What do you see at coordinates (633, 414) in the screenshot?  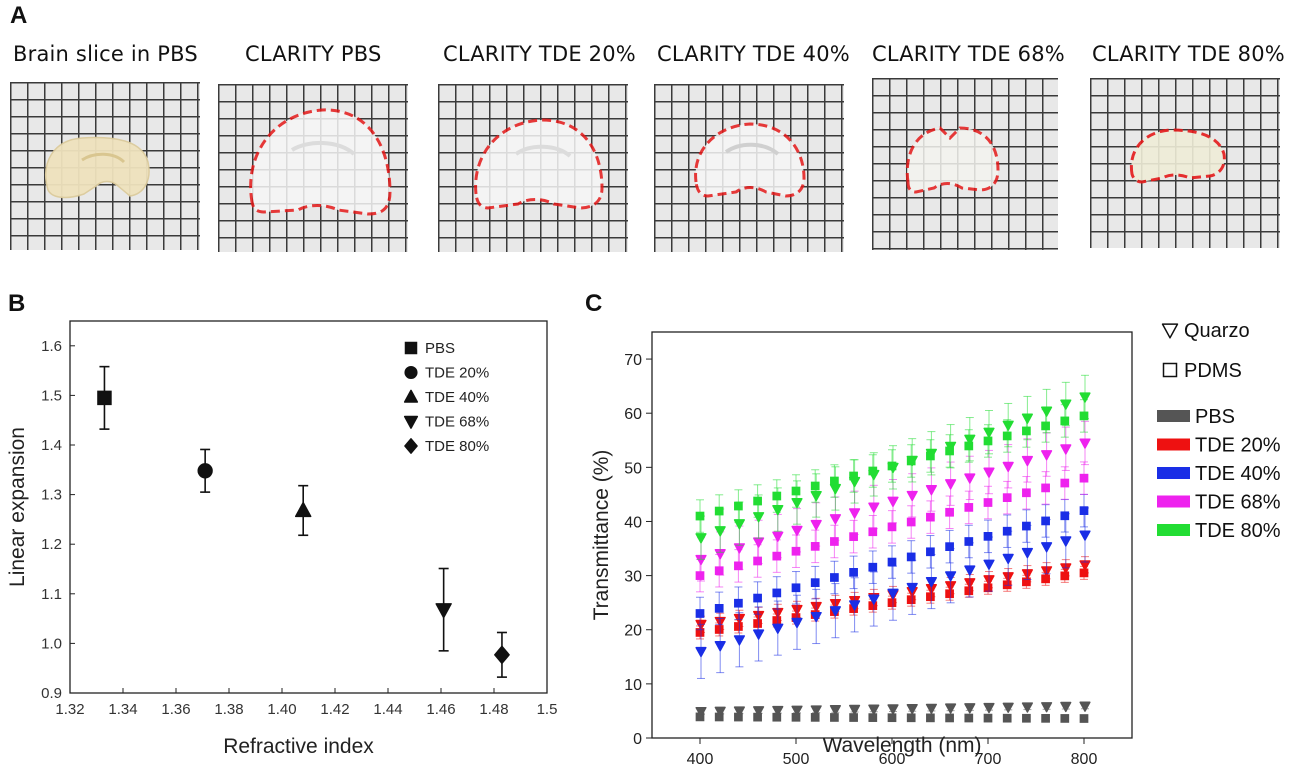 I see `y-tick-label: 60` at bounding box center [633, 414].